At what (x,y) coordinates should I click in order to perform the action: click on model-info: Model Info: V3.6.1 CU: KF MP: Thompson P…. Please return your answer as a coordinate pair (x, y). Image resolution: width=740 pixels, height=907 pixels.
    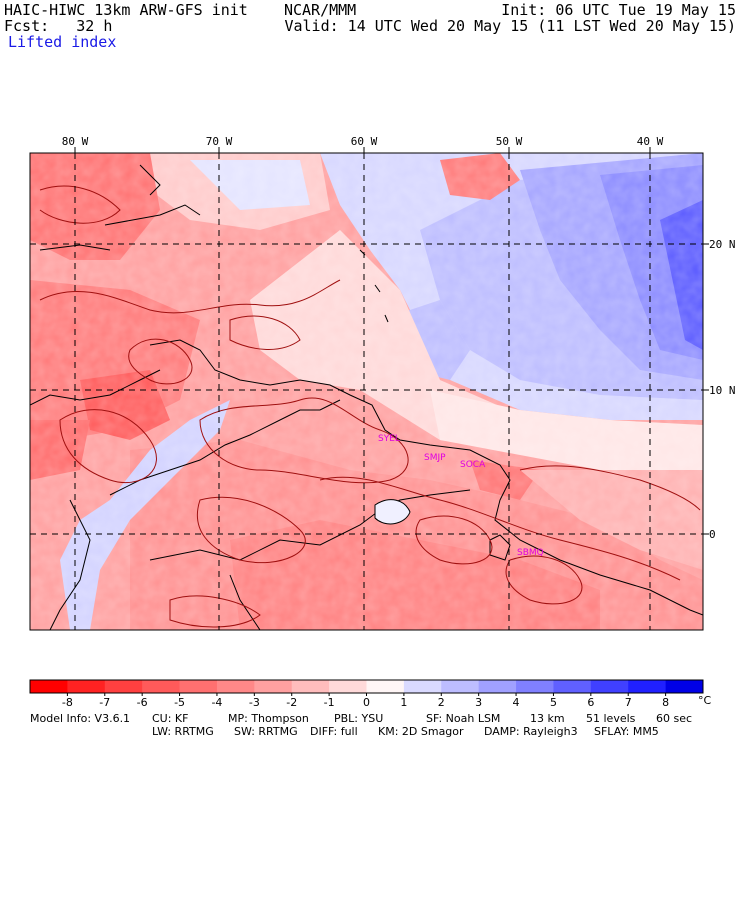
    Looking at the image, I should click on (370, 726).